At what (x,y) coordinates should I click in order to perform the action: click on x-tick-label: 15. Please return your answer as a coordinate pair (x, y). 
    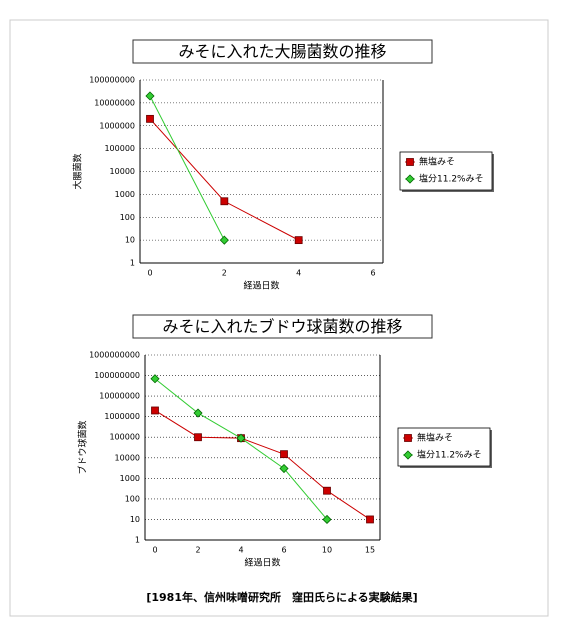
    Looking at the image, I should click on (370, 550).